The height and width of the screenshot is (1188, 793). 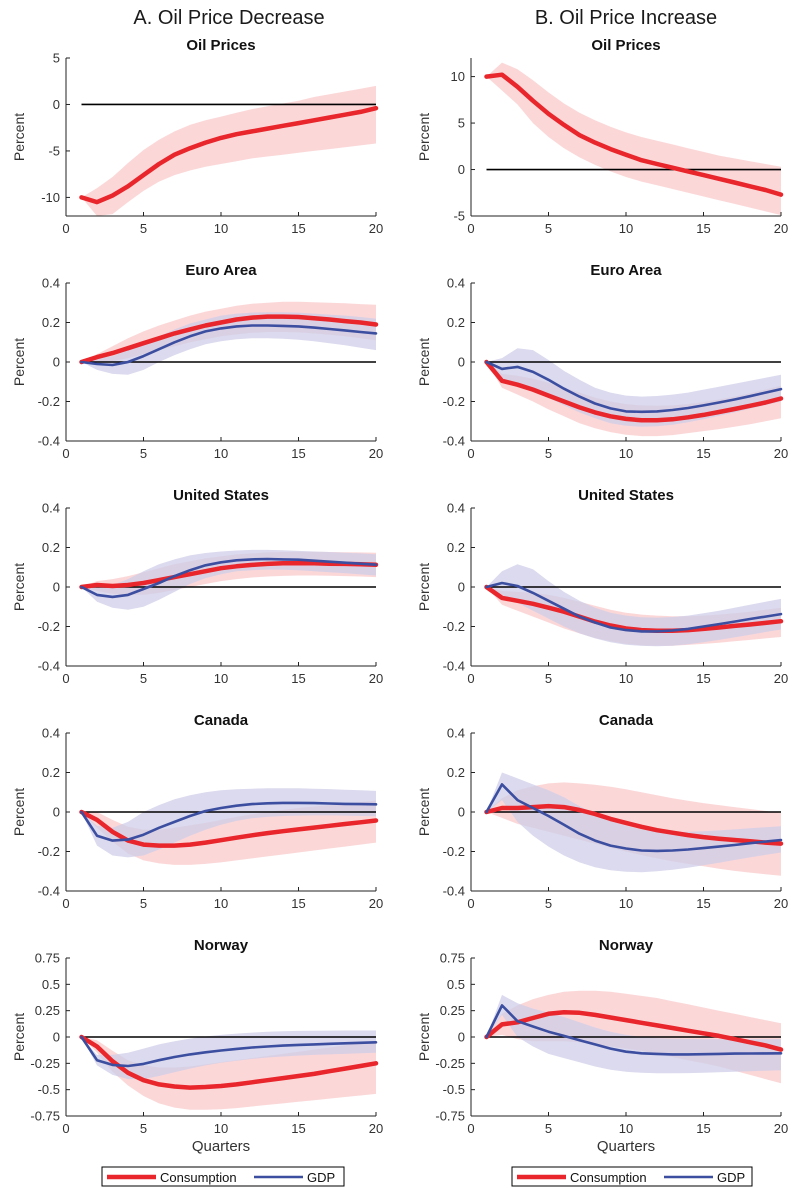 What do you see at coordinates (454, 1089) in the screenshot?
I see `y-tick-label: -0.5` at bounding box center [454, 1089].